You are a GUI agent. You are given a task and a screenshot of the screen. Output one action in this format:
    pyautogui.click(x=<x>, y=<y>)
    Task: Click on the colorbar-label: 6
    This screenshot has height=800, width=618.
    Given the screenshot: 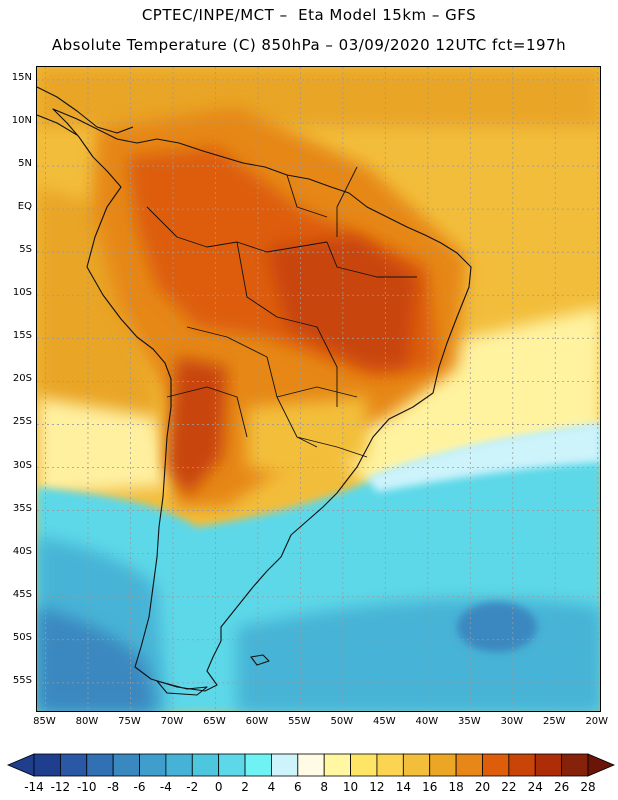 What is the action you would take?
    pyautogui.click(x=297, y=787)
    